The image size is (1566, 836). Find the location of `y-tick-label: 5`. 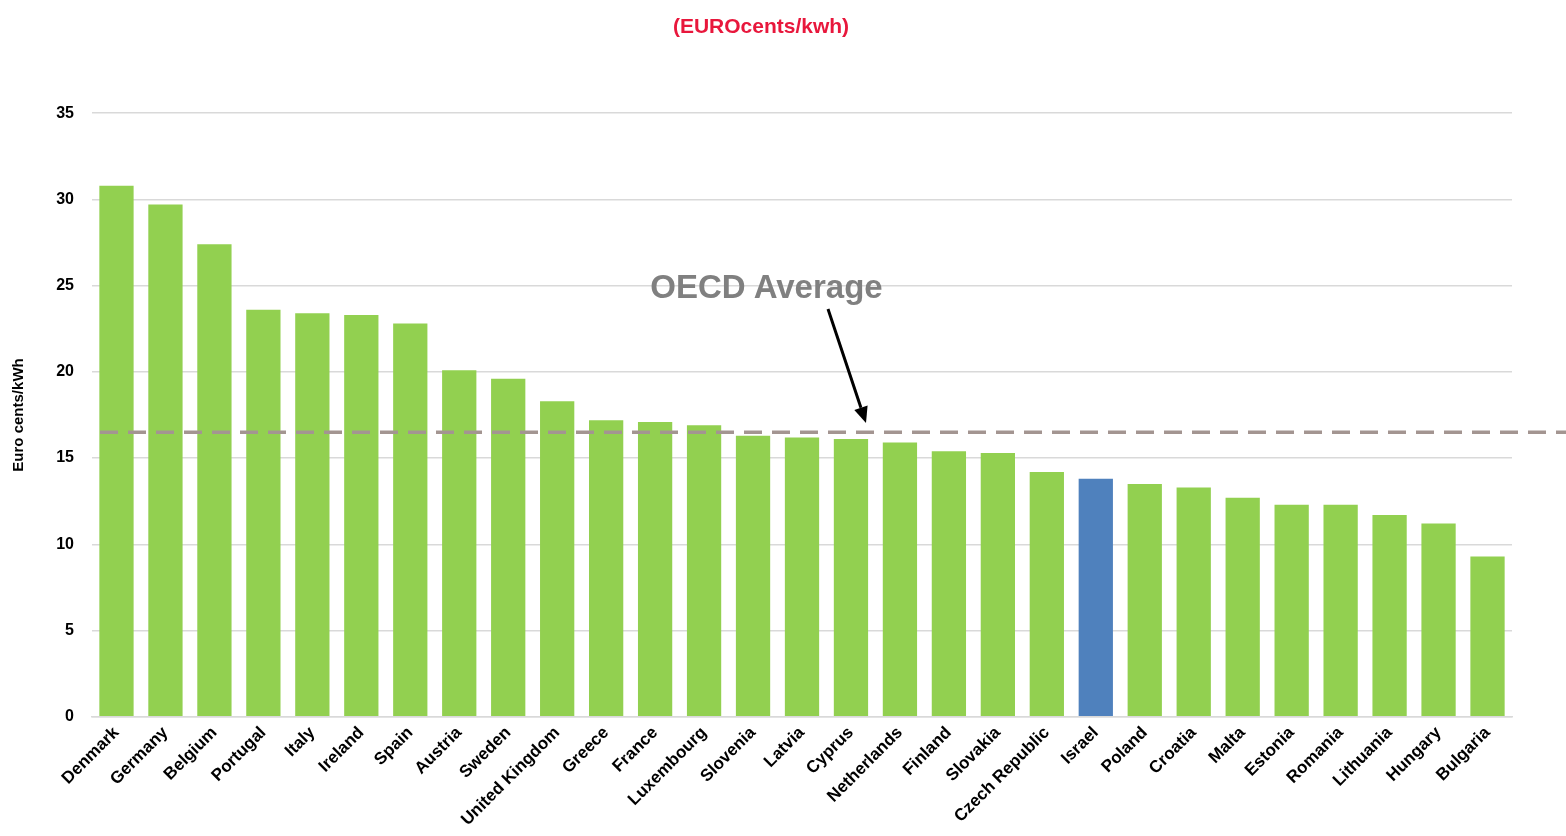

y-tick-label: 5 is located at coordinates (70, 629).